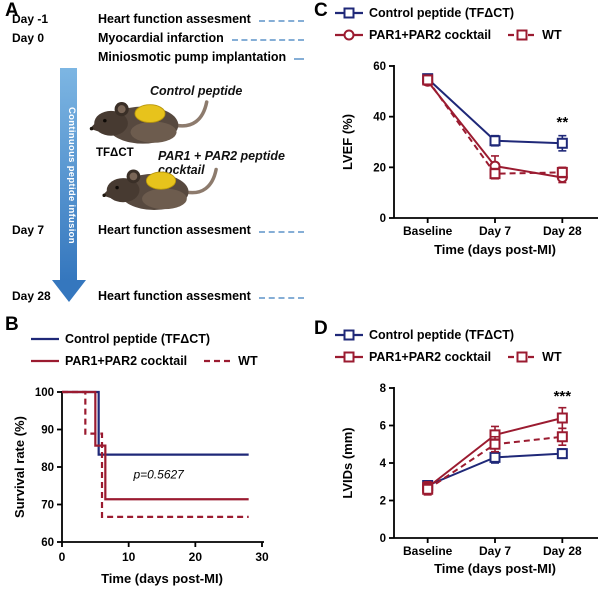 The height and width of the screenshot is (604, 609). I want to click on wt-dashed-line-marker-icon, so click(218, 361).